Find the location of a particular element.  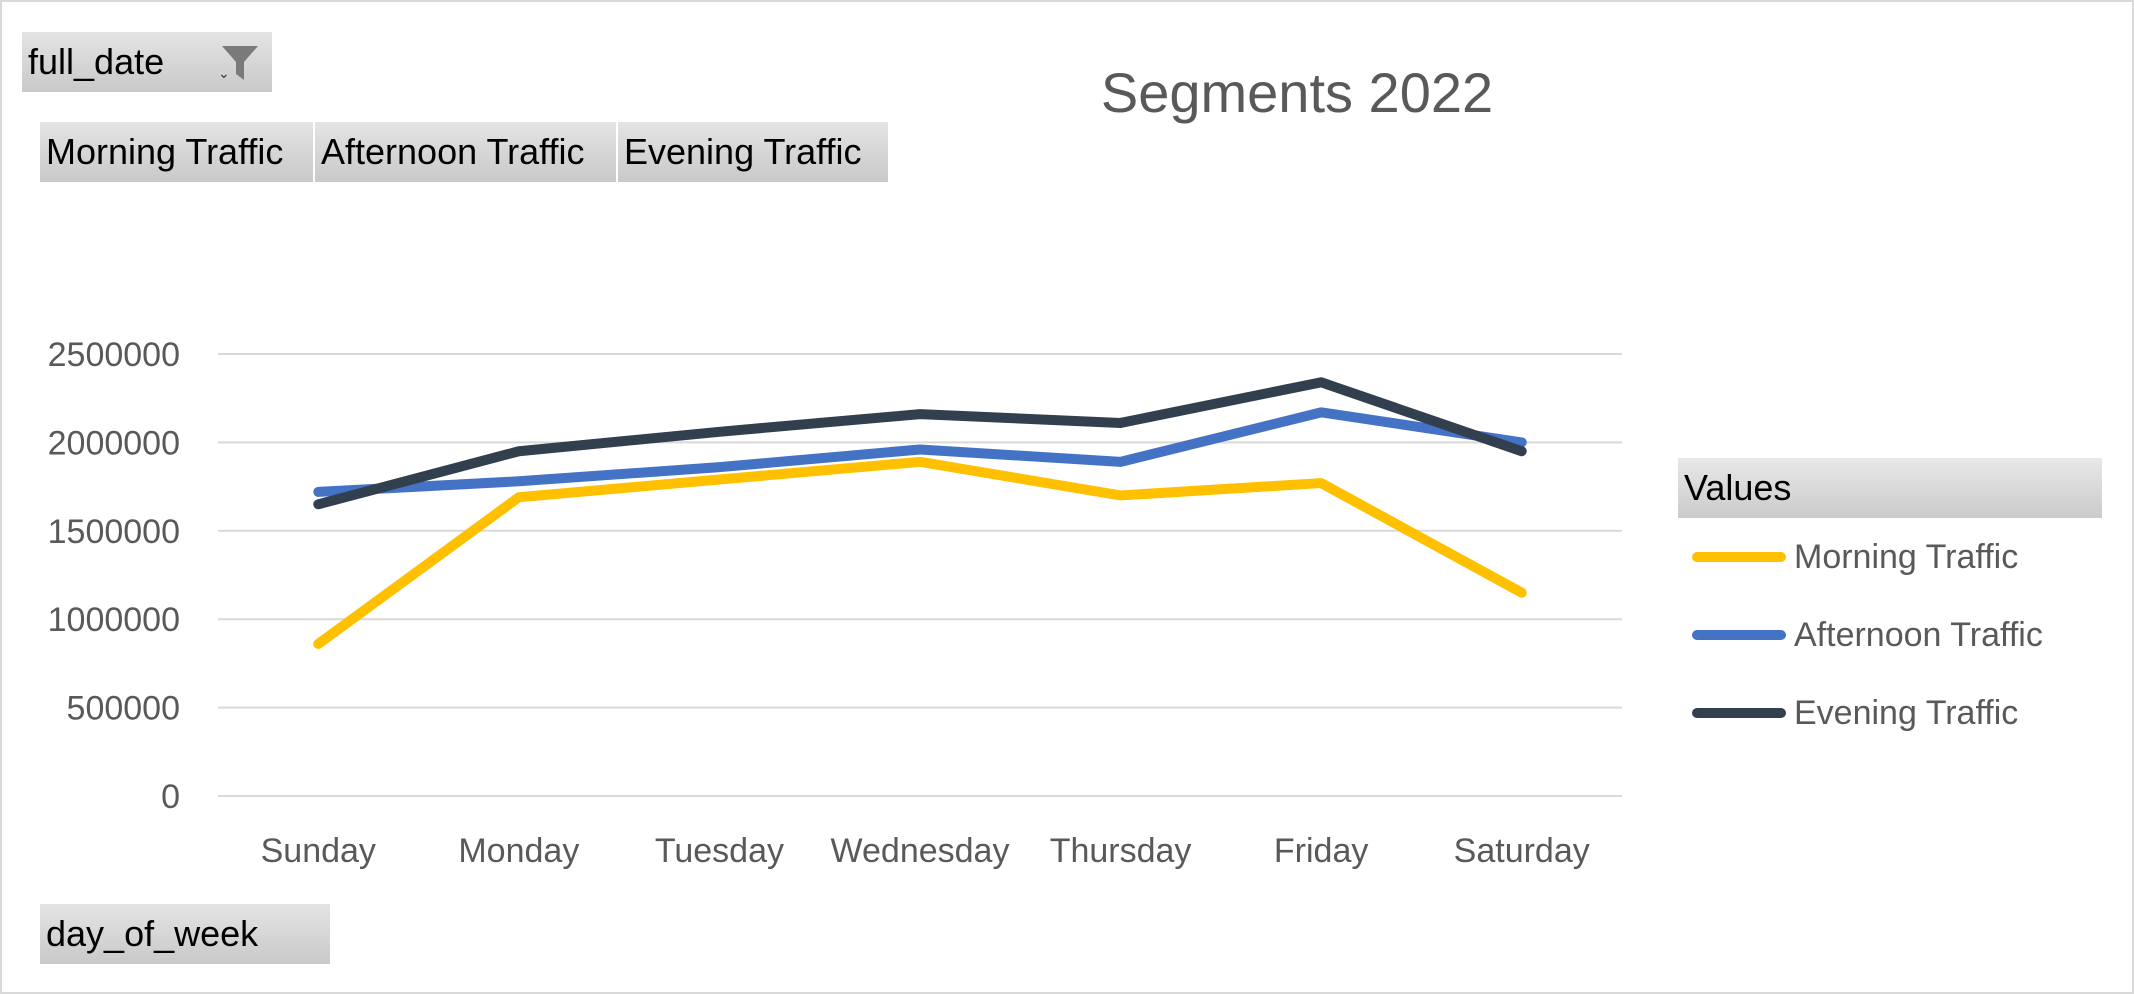

value-field-label: Afternoon Traffic is located at coordinates (453, 151).